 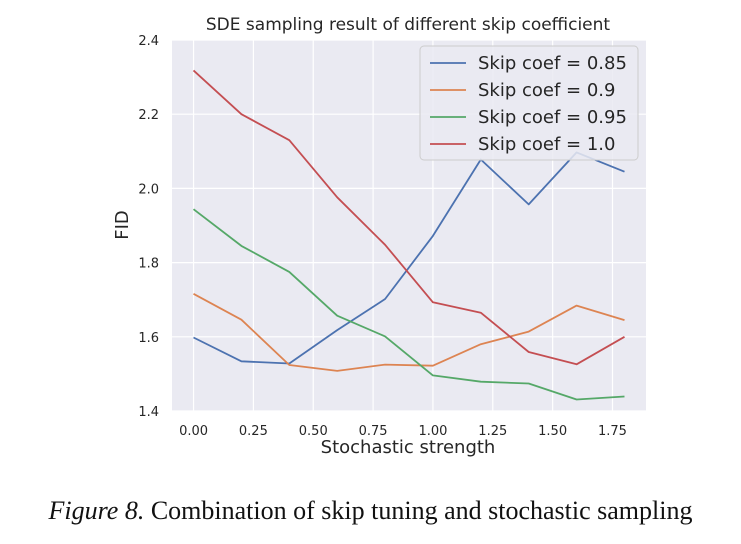 I want to click on legend-label: Skip coef = 0.9, so click(x=546, y=90).